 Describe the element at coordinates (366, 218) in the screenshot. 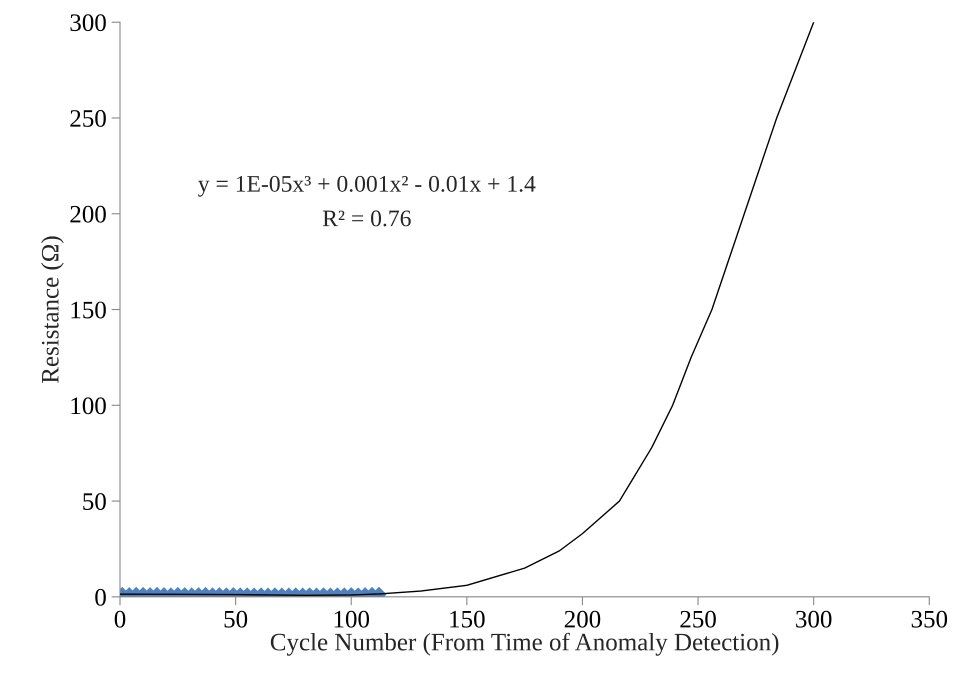

I see `annotation: R² = 0.76` at that location.